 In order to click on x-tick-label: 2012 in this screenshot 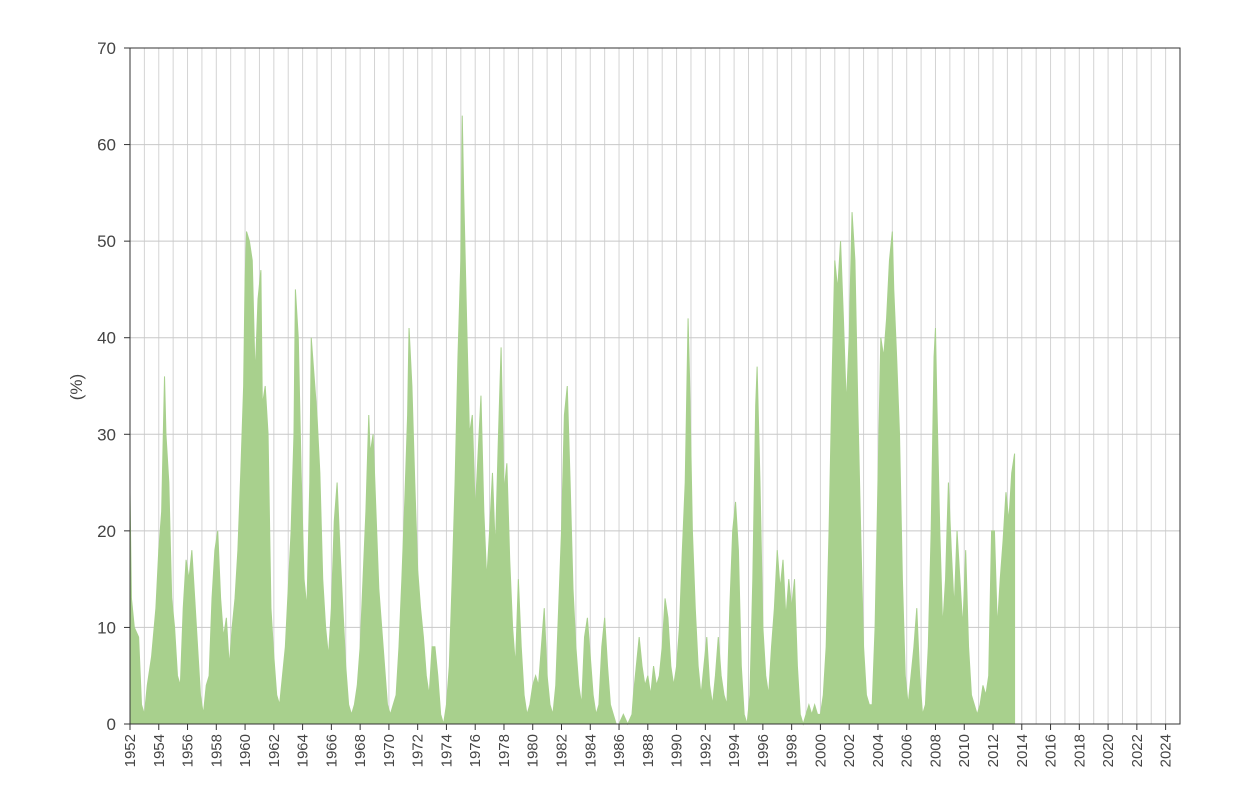, I will do `click(993, 750)`.